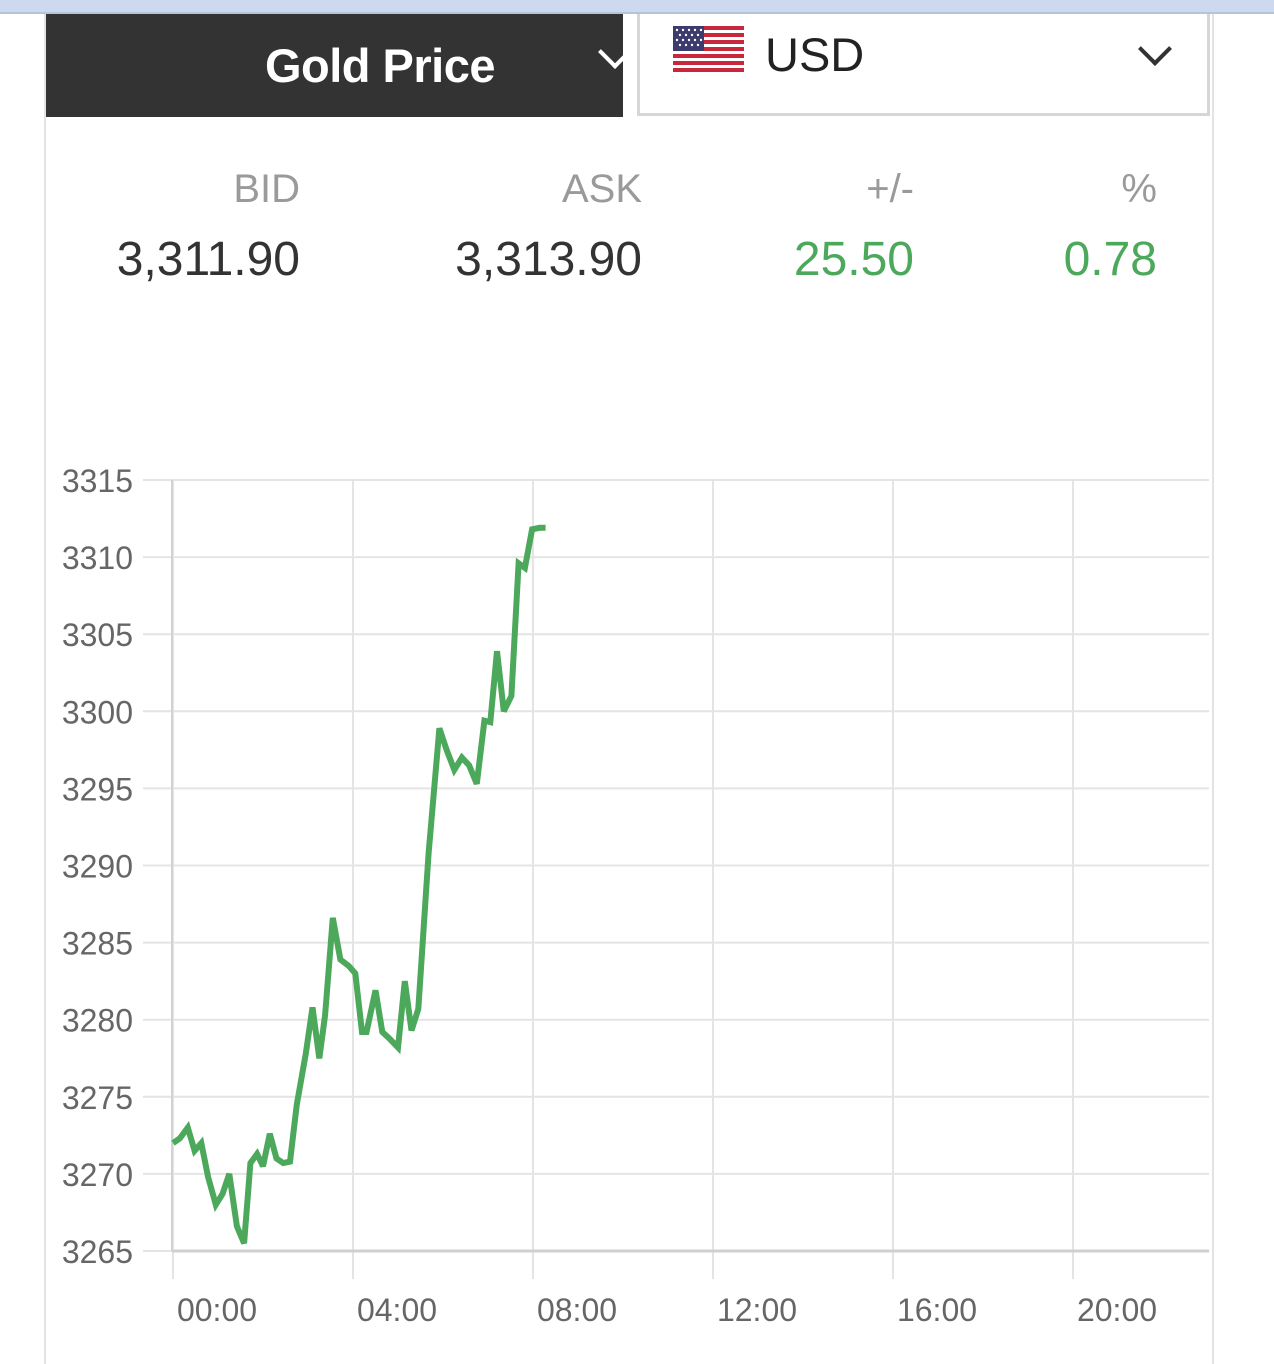  I want to click on change-label: +/-, so click(890, 189).